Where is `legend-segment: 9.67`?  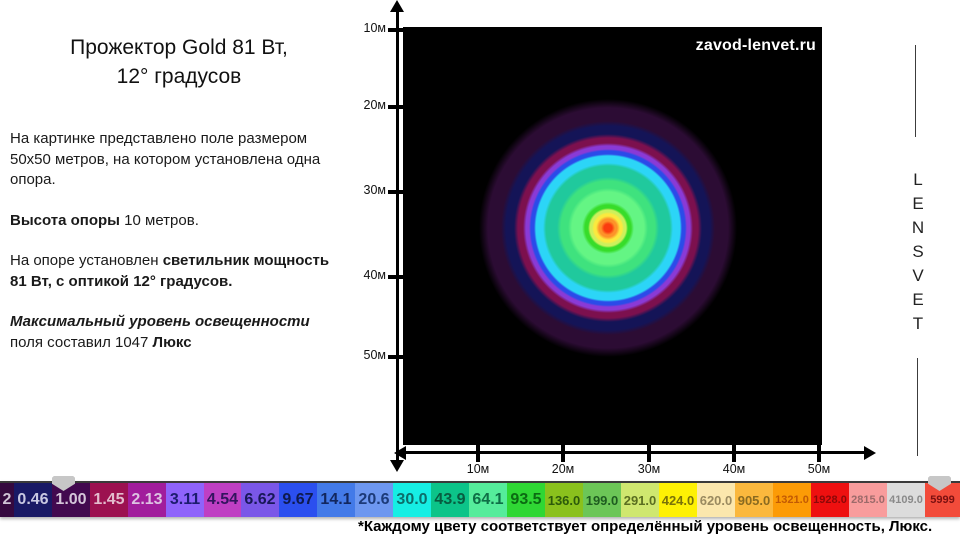 legend-segment: 9.67 is located at coordinates (298, 500).